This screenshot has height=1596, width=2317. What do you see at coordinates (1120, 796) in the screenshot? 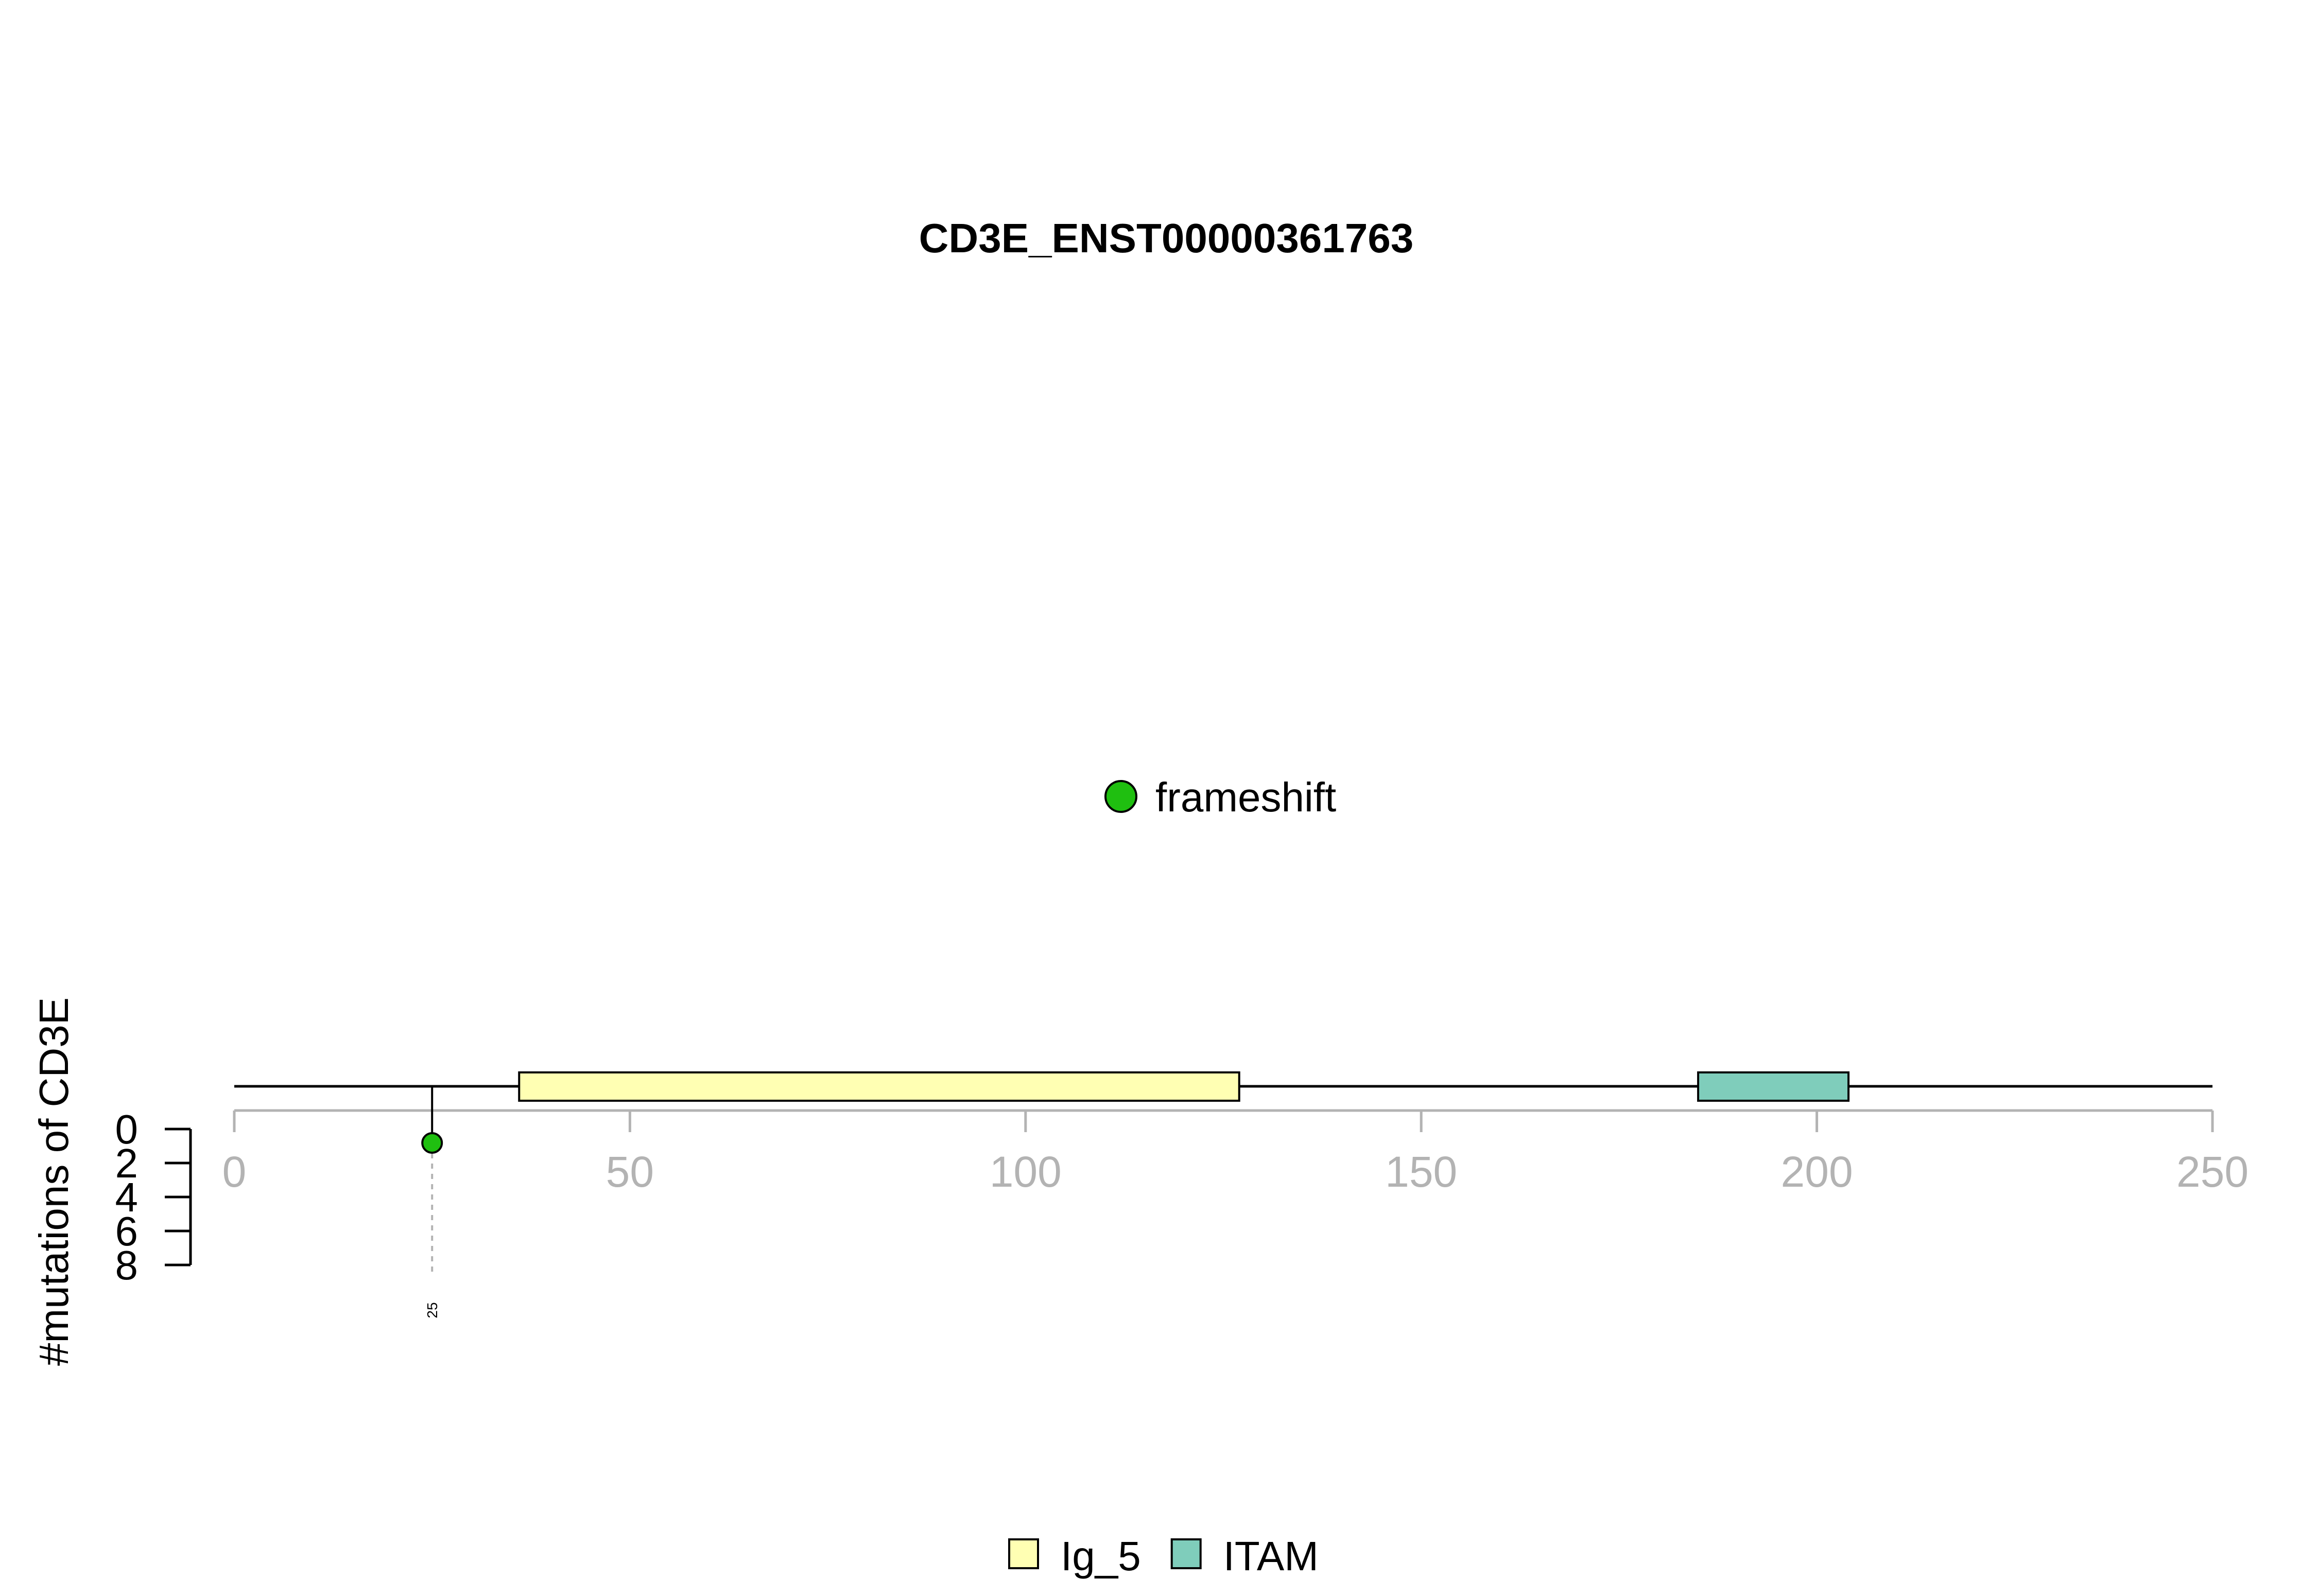
I see `legend-marker-frameshift` at bounding box center [1120, 796].